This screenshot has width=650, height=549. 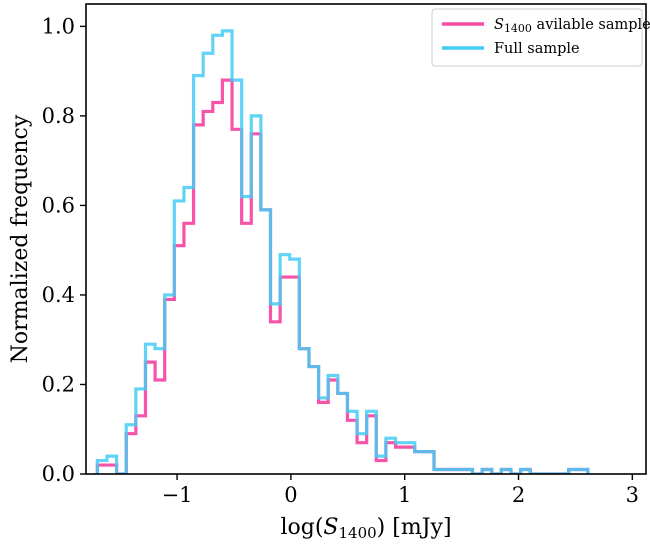 What do you see at coordinates (20, 238) in the screenshot?
I see `y-axis-label: Normalized frequency` at bounding box center [20, 238].